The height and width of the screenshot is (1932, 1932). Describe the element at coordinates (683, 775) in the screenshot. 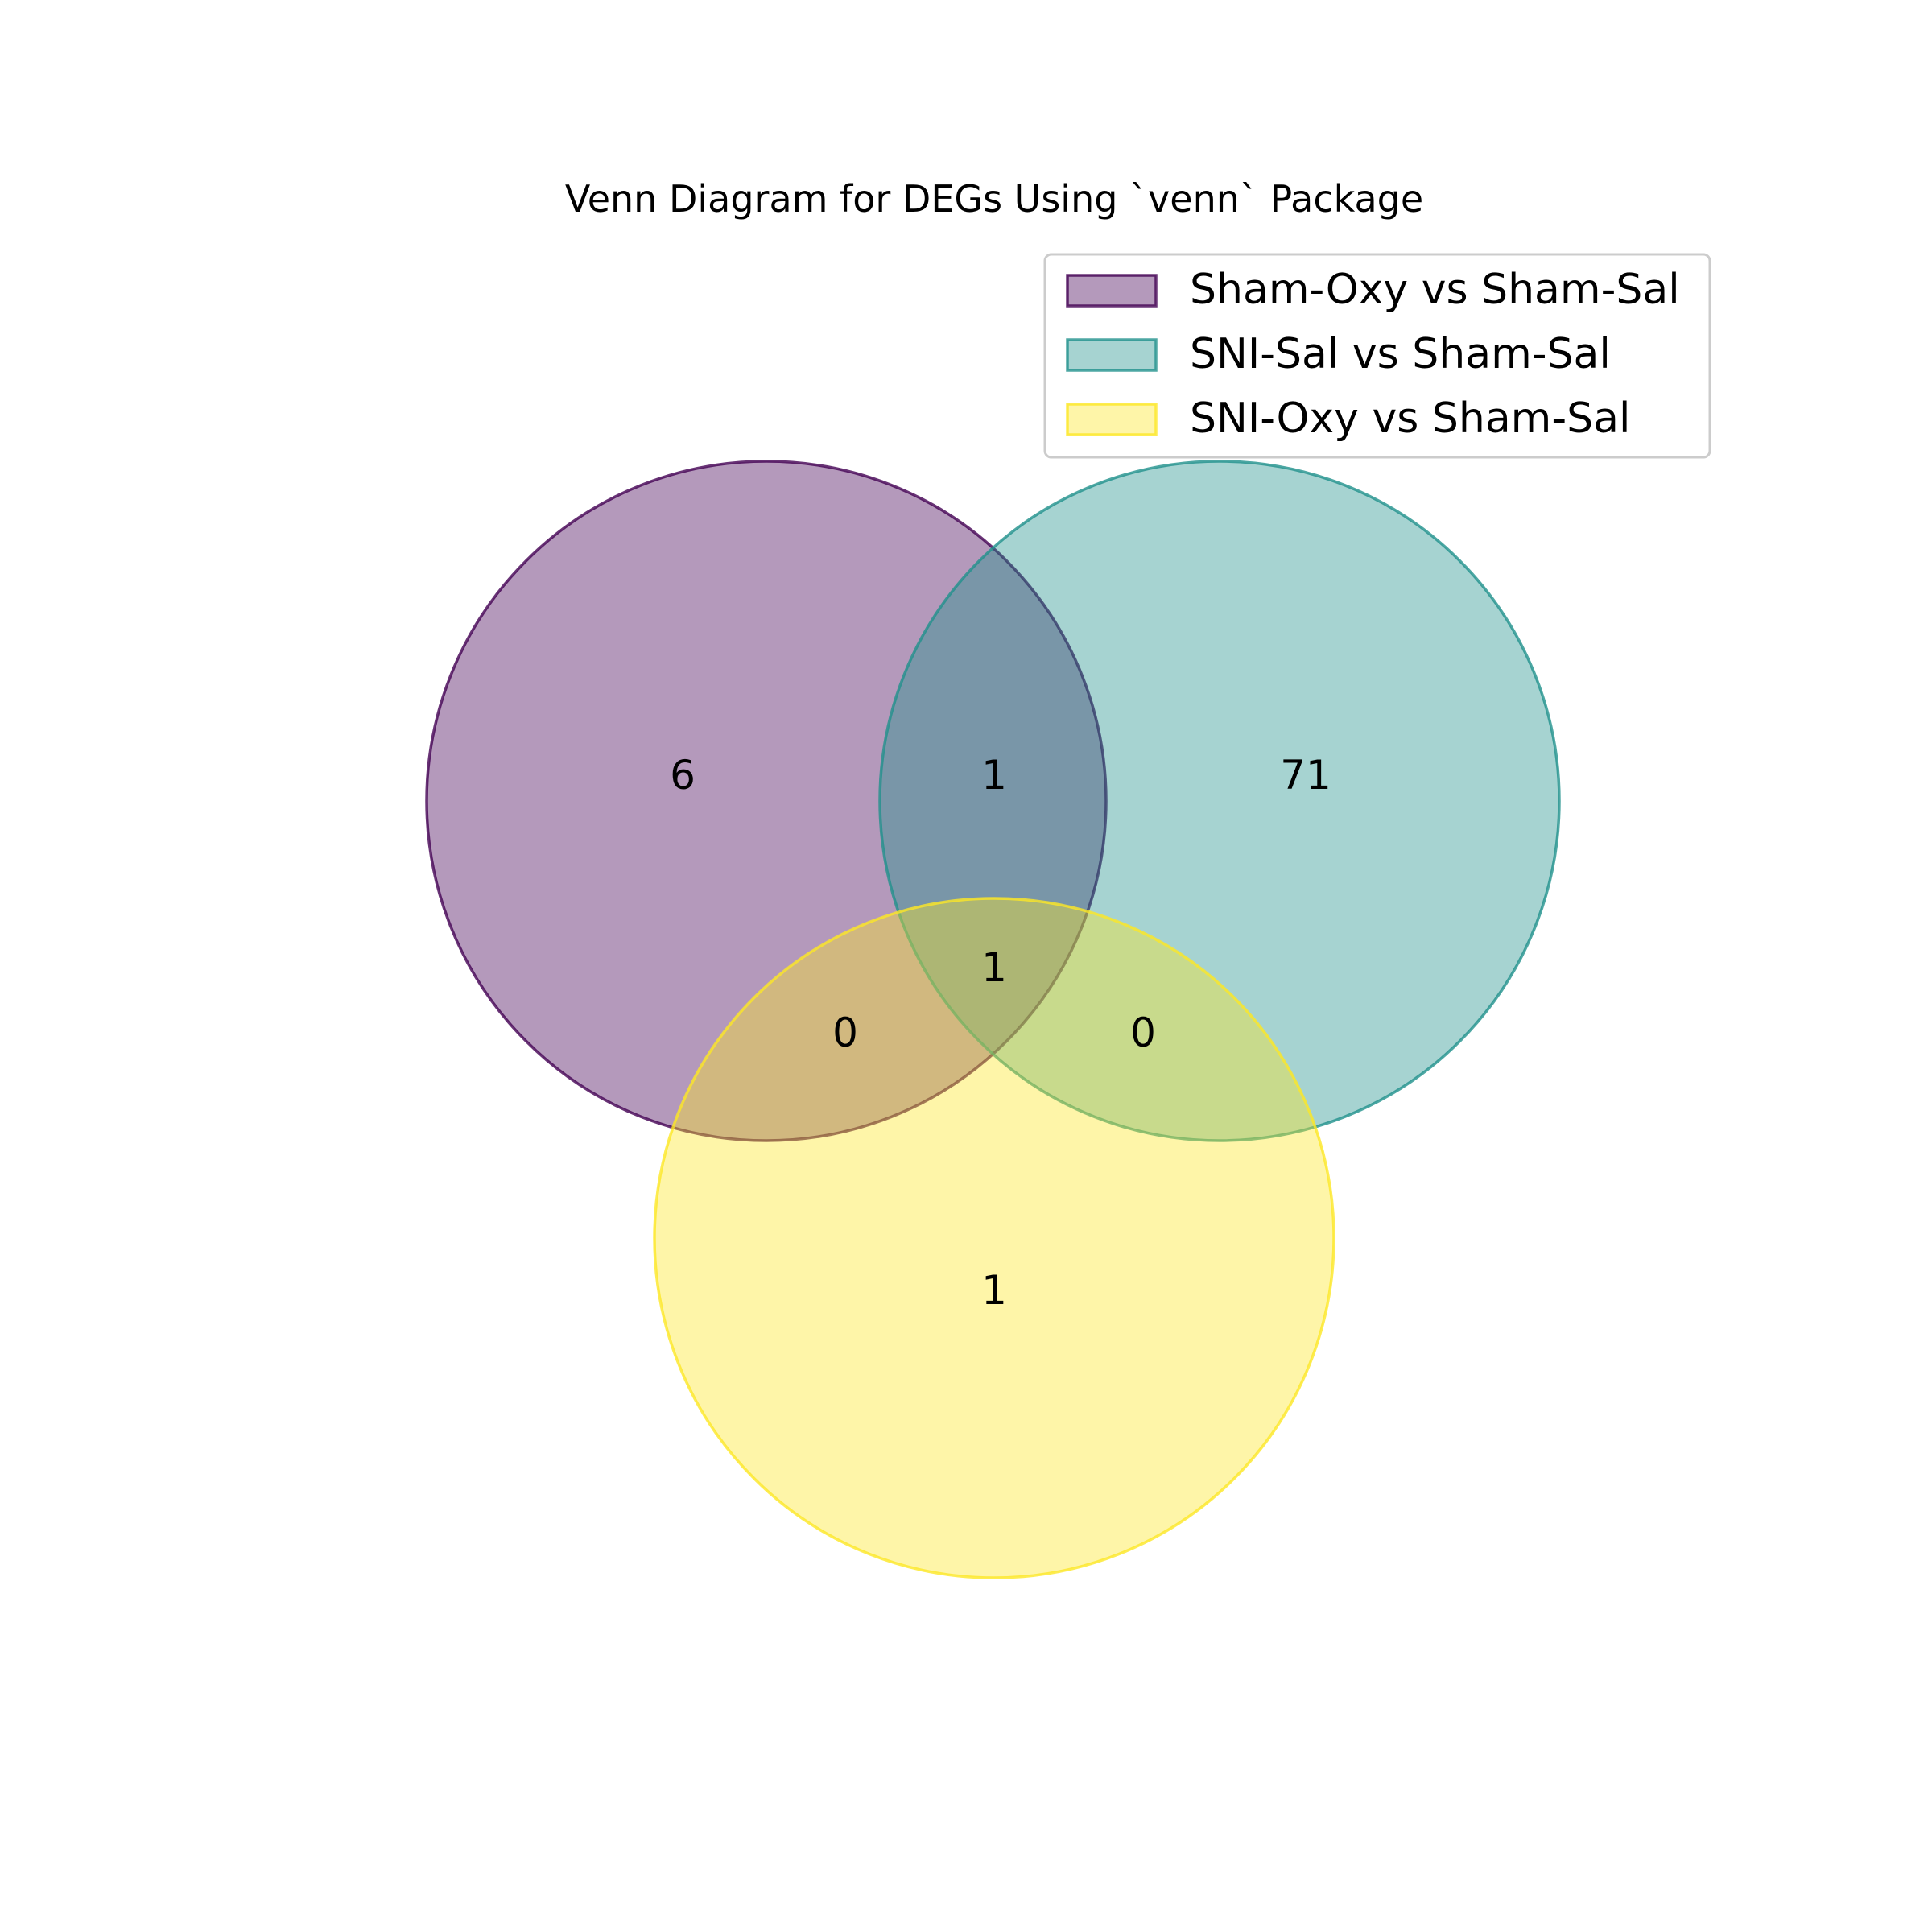

I see `region-count-a-only: 6` at that location.